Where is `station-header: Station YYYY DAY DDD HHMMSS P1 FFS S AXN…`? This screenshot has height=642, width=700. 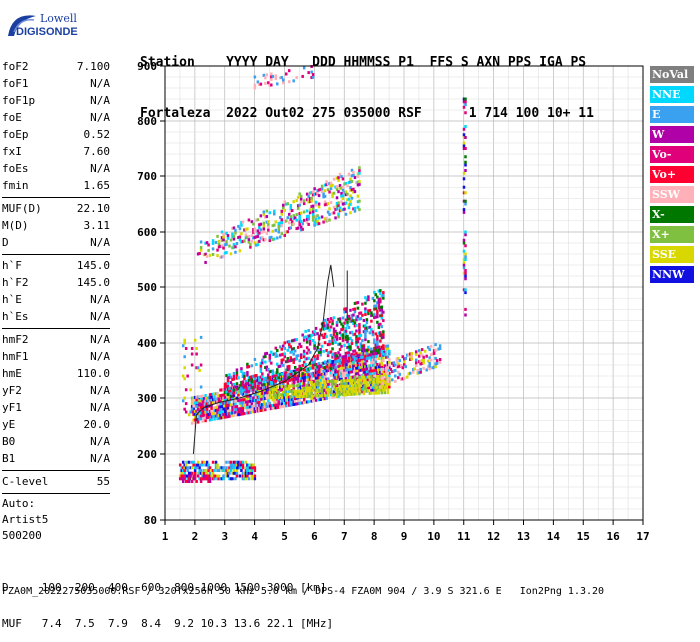
station-header: Station YYYY DAY DDD HHMMSS P1 FFS S AXN… is located at coordinates (367, 79).